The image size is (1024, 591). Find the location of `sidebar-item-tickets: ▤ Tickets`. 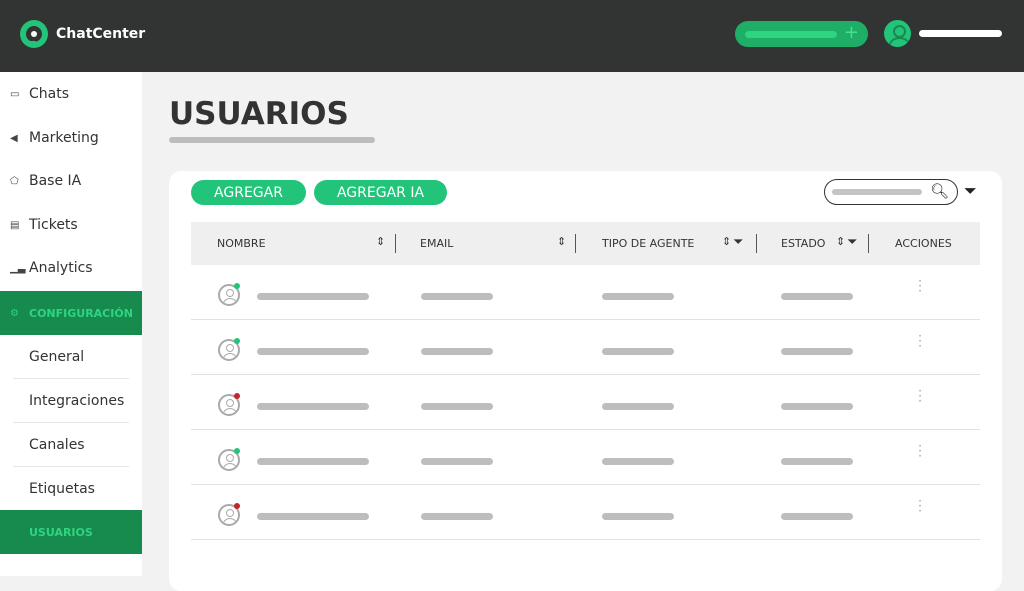

sidebar-item-tickets: ▤ Tickets is located at coordinates (71, 225).